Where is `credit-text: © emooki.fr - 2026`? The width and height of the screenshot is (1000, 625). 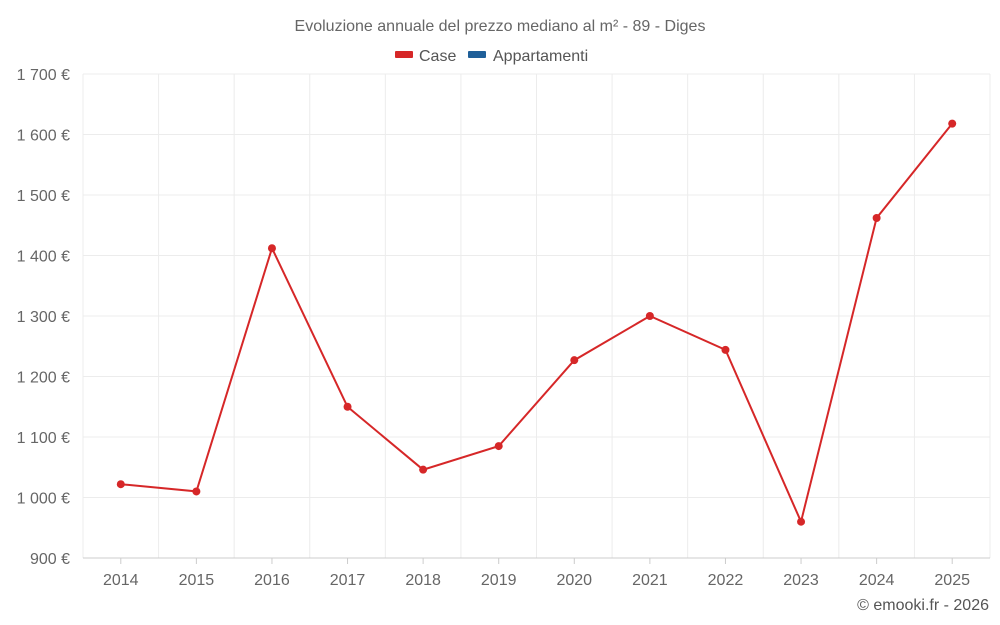
credit-text: © emooki.fr - 2026 is located at coordinates (923, 605).